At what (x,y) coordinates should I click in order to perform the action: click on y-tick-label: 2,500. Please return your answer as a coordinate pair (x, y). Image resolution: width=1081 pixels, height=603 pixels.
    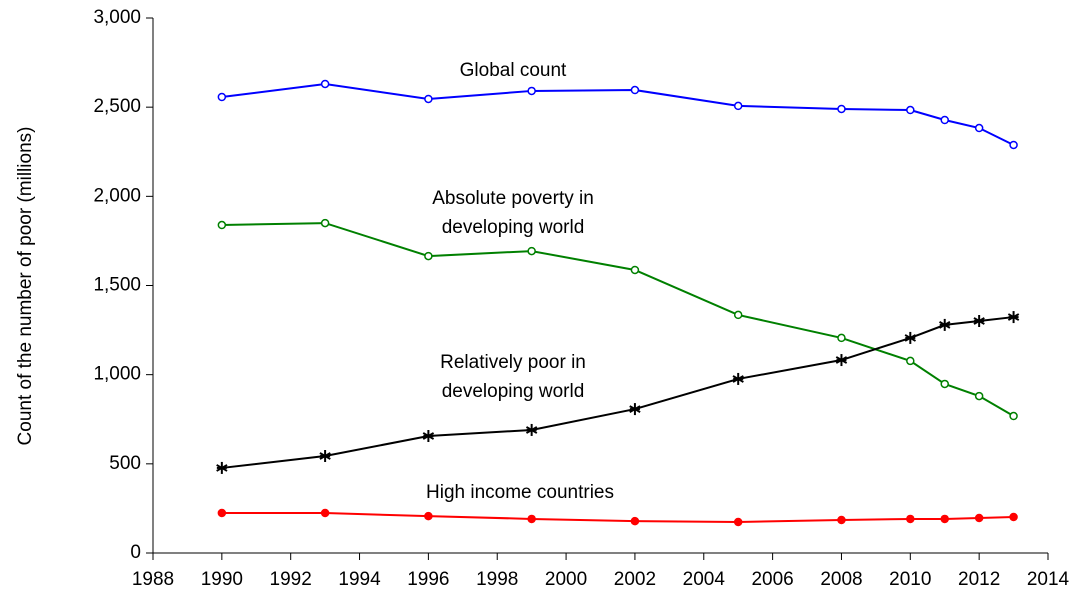
    Looking at the image, I should click on (117, 106).